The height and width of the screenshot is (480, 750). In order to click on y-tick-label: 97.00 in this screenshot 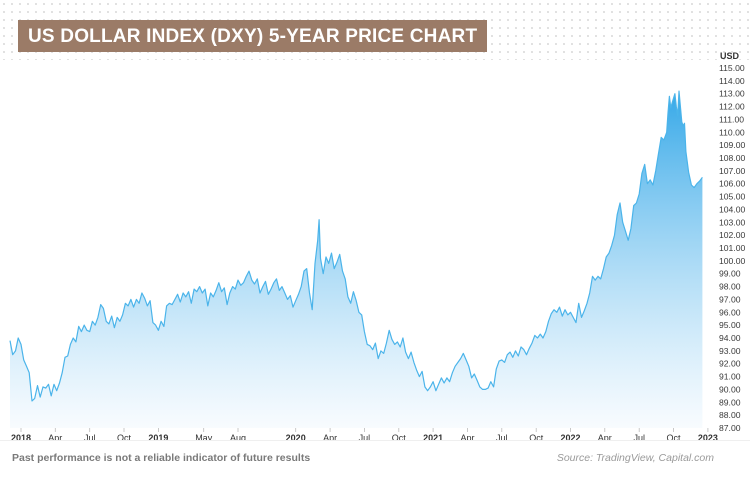, I will do `click(730, 299)`.